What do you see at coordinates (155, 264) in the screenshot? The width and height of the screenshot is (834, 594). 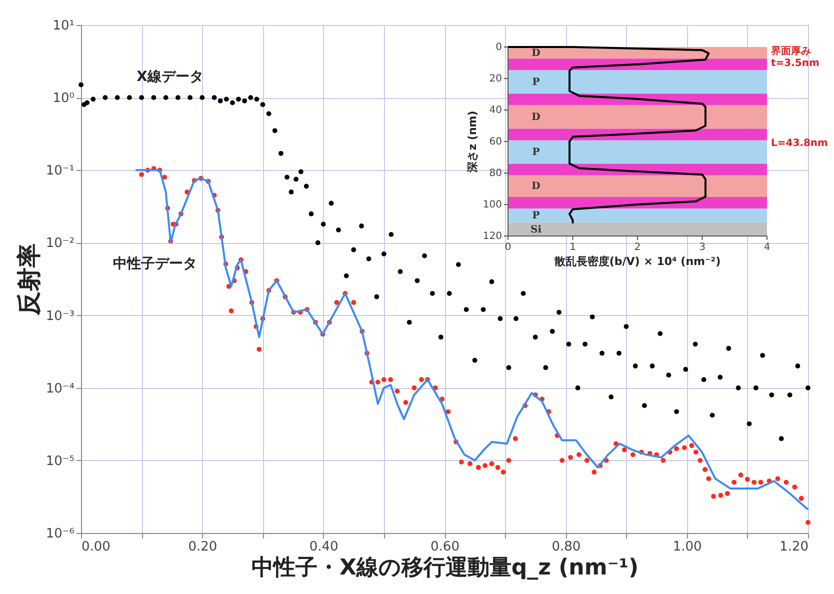 I see `annotation: 中性子データ` at bounding box center [155, 264].